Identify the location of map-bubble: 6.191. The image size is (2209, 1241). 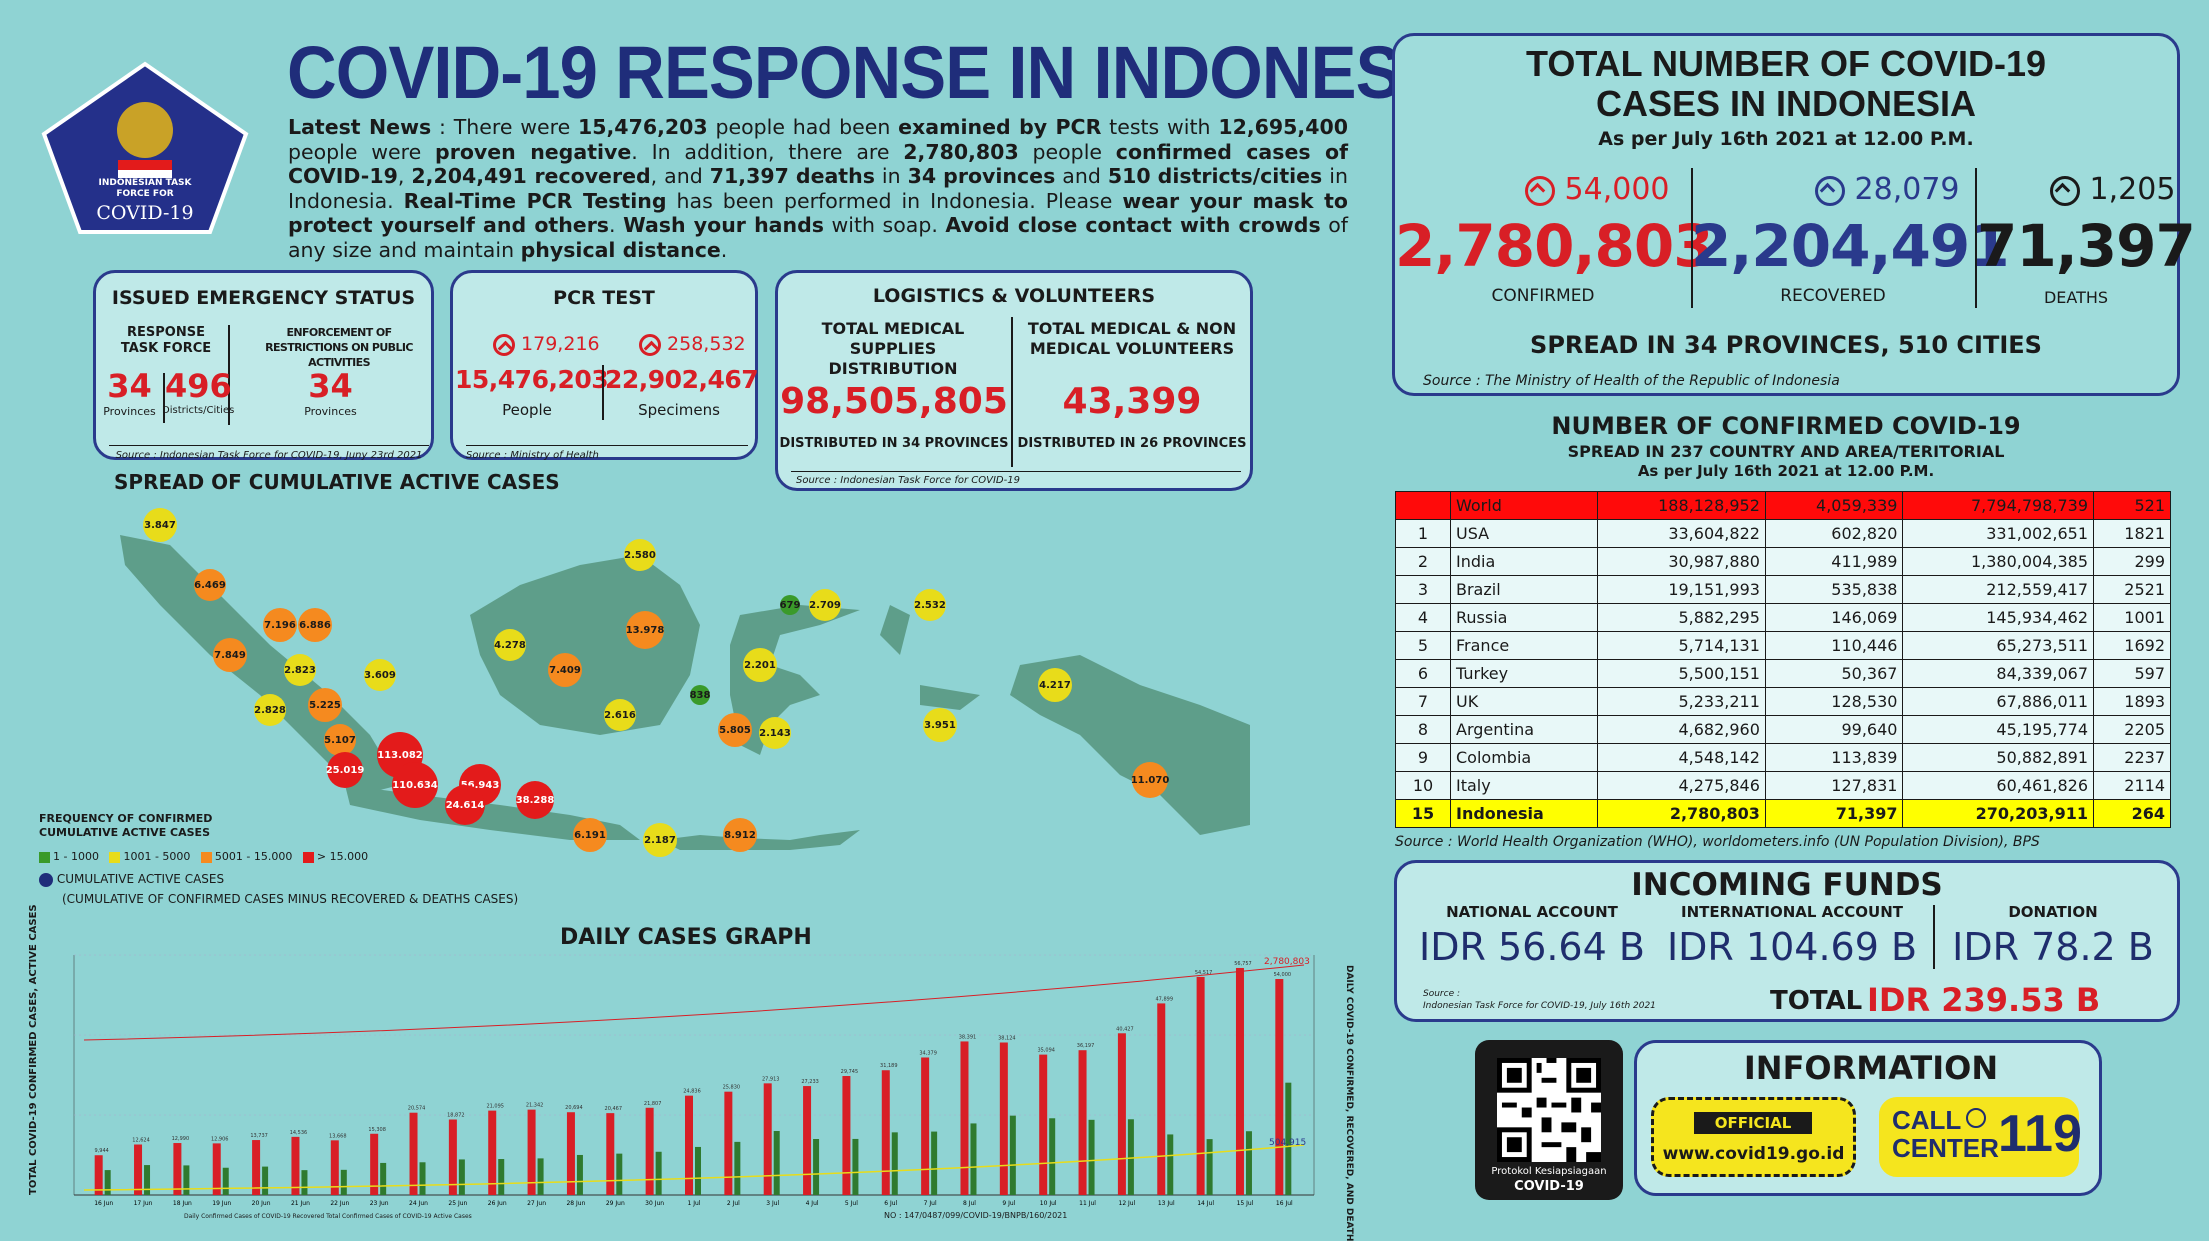
(590, 835).